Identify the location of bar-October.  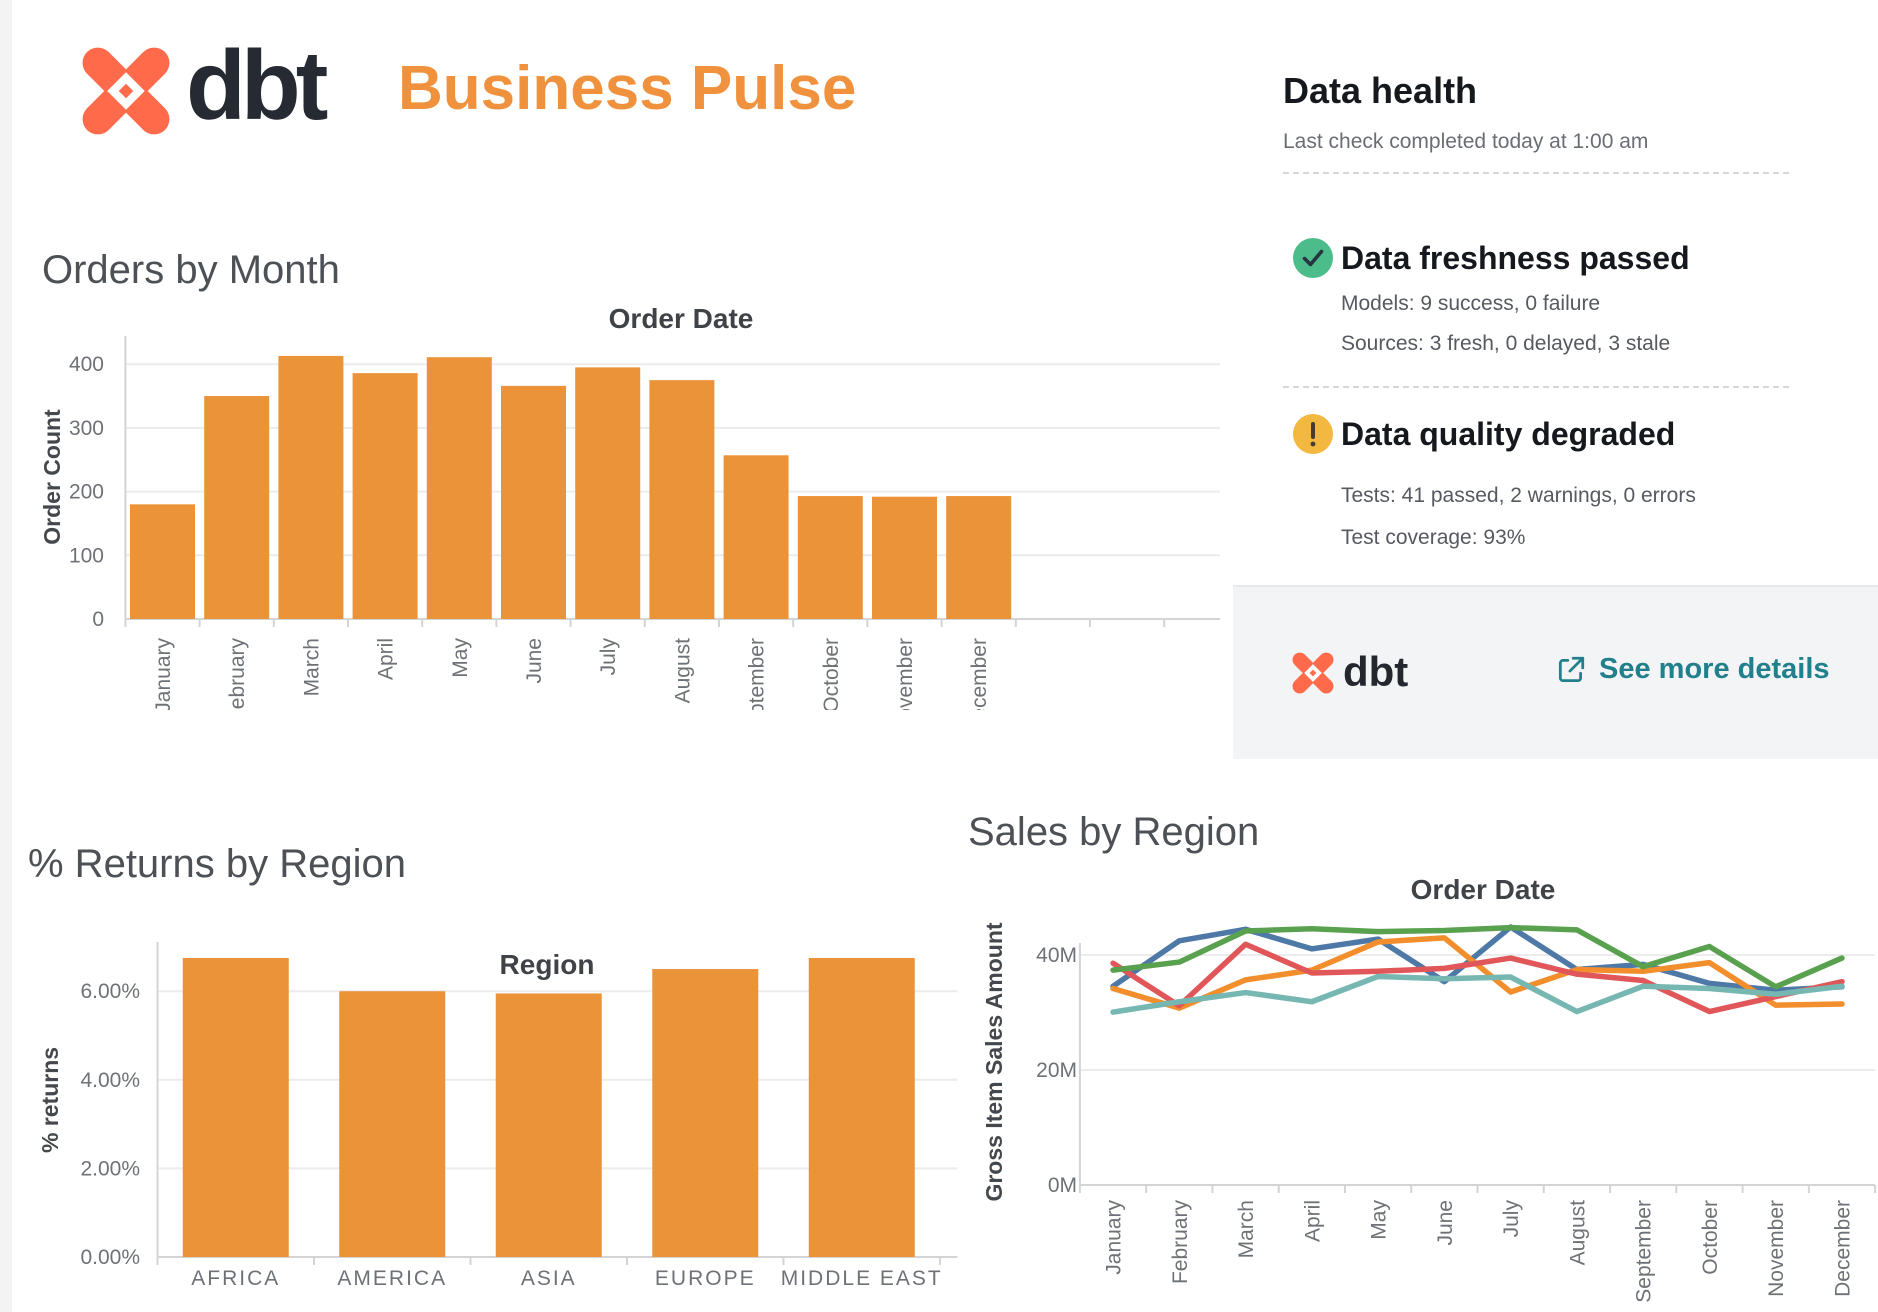
(830, 557).